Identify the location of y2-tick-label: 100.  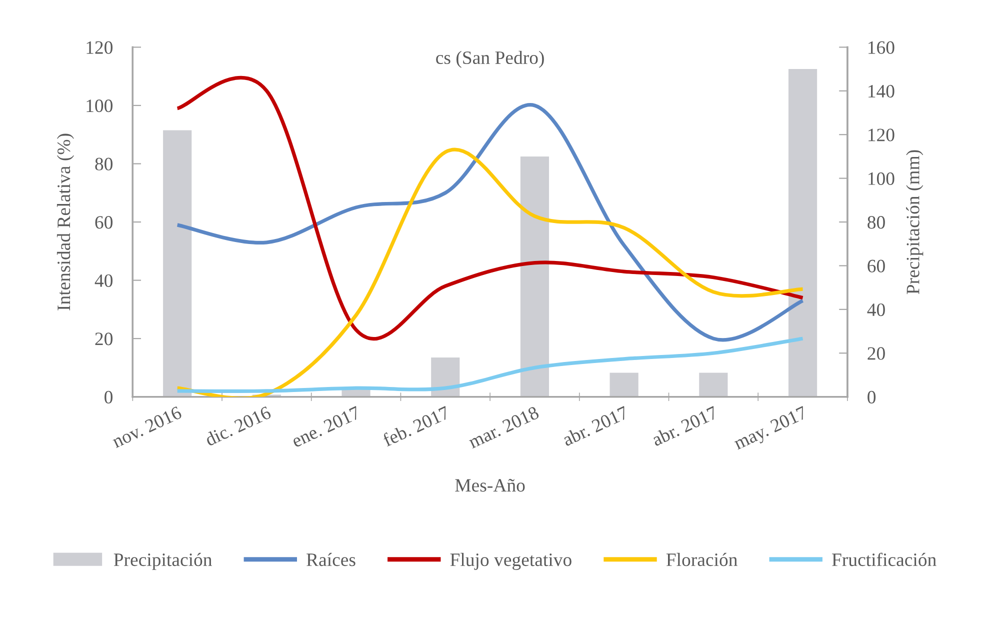
(881, 178).